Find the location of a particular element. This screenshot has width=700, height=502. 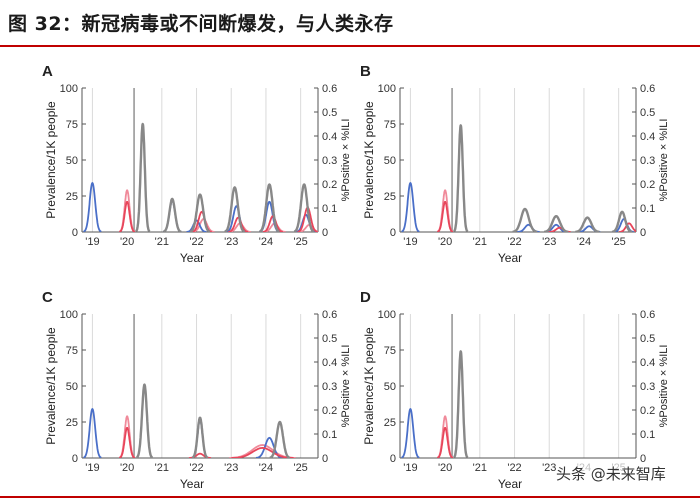

figure-title: 图 32：新冠病毒或不间断爆发，与人类永存 is located at coordinates (201, 24).